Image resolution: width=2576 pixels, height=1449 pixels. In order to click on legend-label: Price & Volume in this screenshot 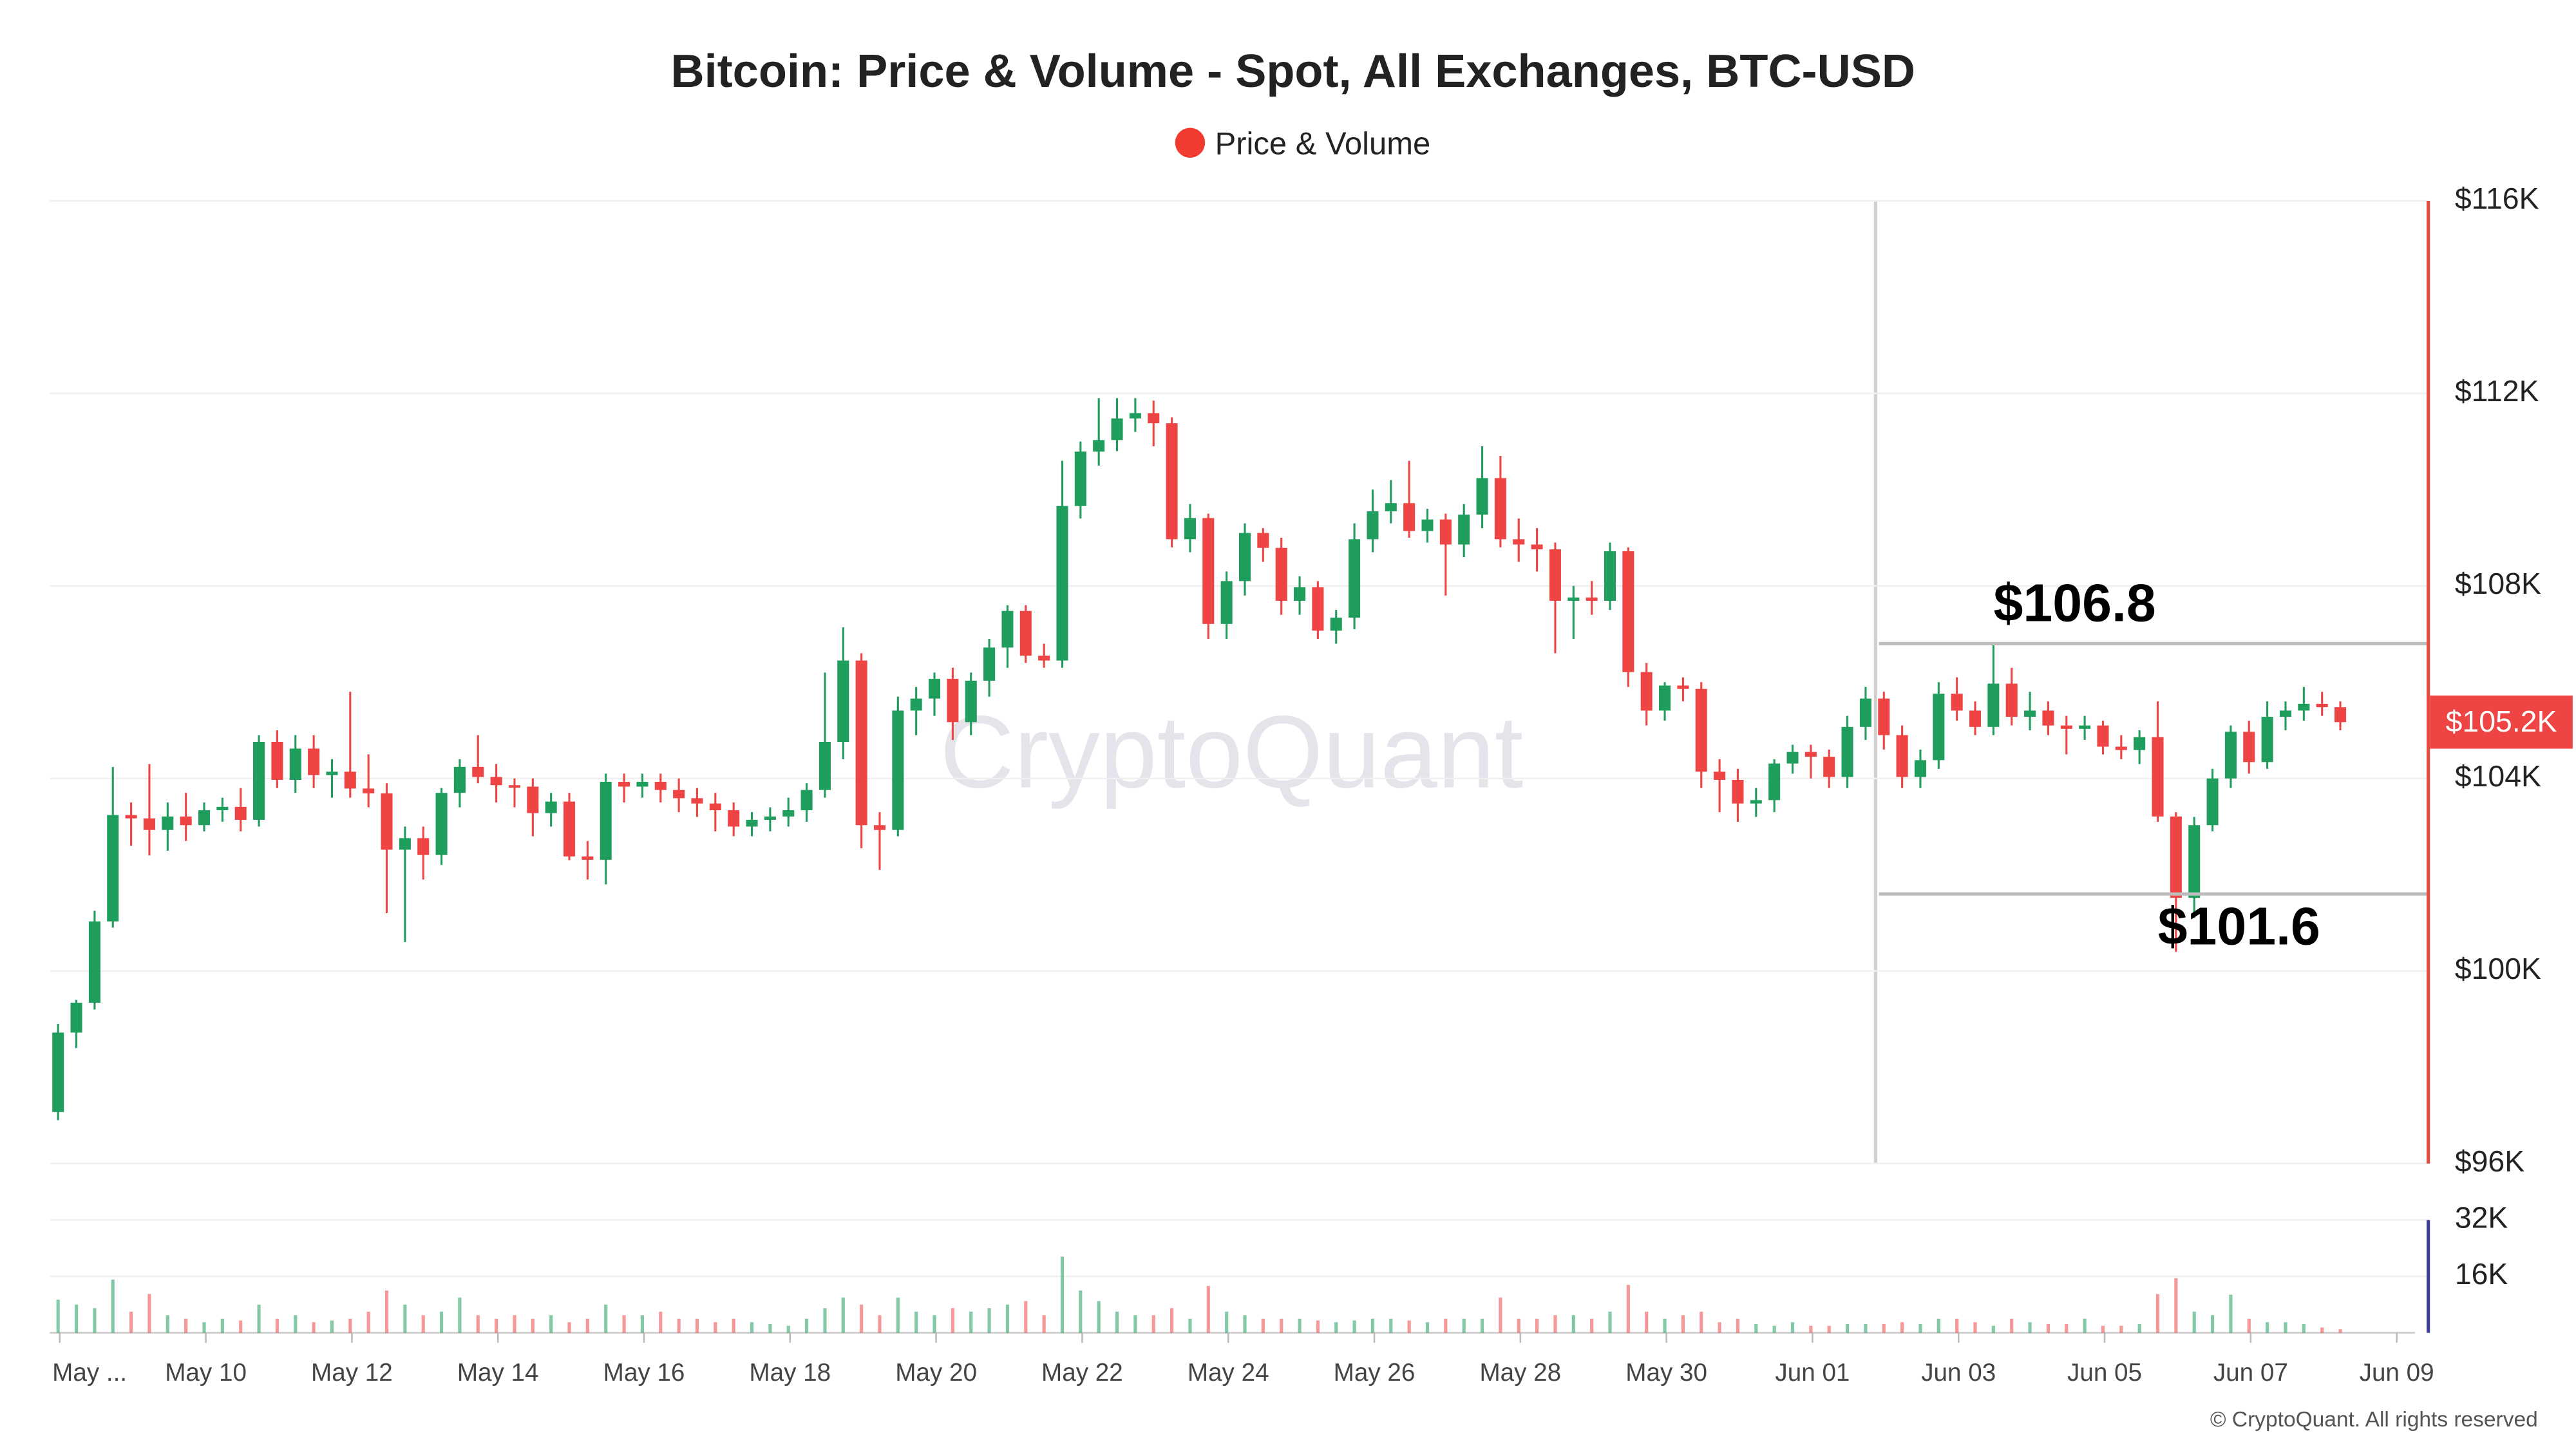, I will do `click(1323, 144)`.